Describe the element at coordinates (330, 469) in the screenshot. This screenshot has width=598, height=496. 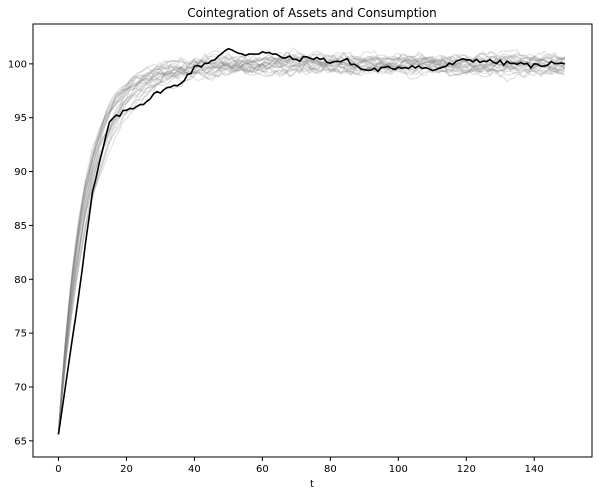
I see `x-tick-label: 80` at that location.